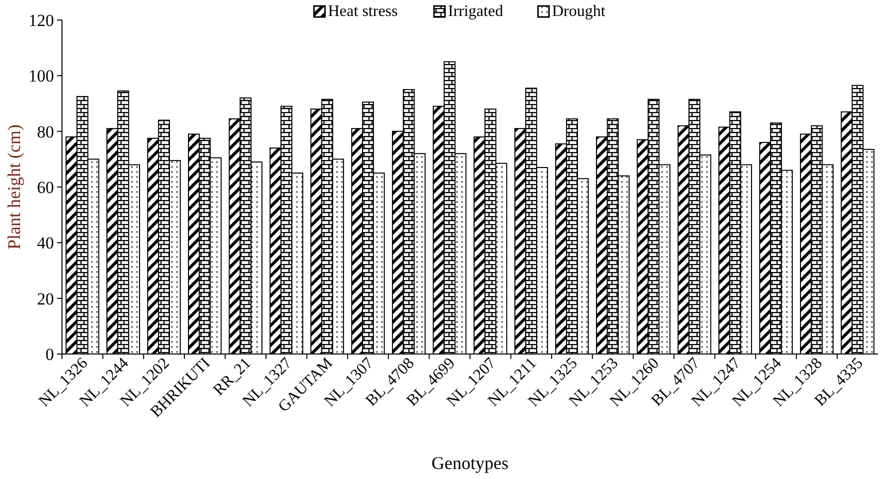  What do you see at coordinates (470, 463) in the screenshot?
I see `x-axis-title: Genotypes` at bounding box center [470, 463].